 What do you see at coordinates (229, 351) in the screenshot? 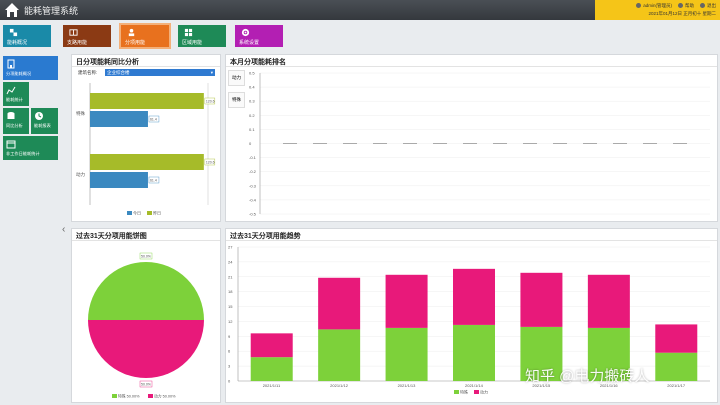
I see `y-tick-label: 6` at bounding box center [229, 351].